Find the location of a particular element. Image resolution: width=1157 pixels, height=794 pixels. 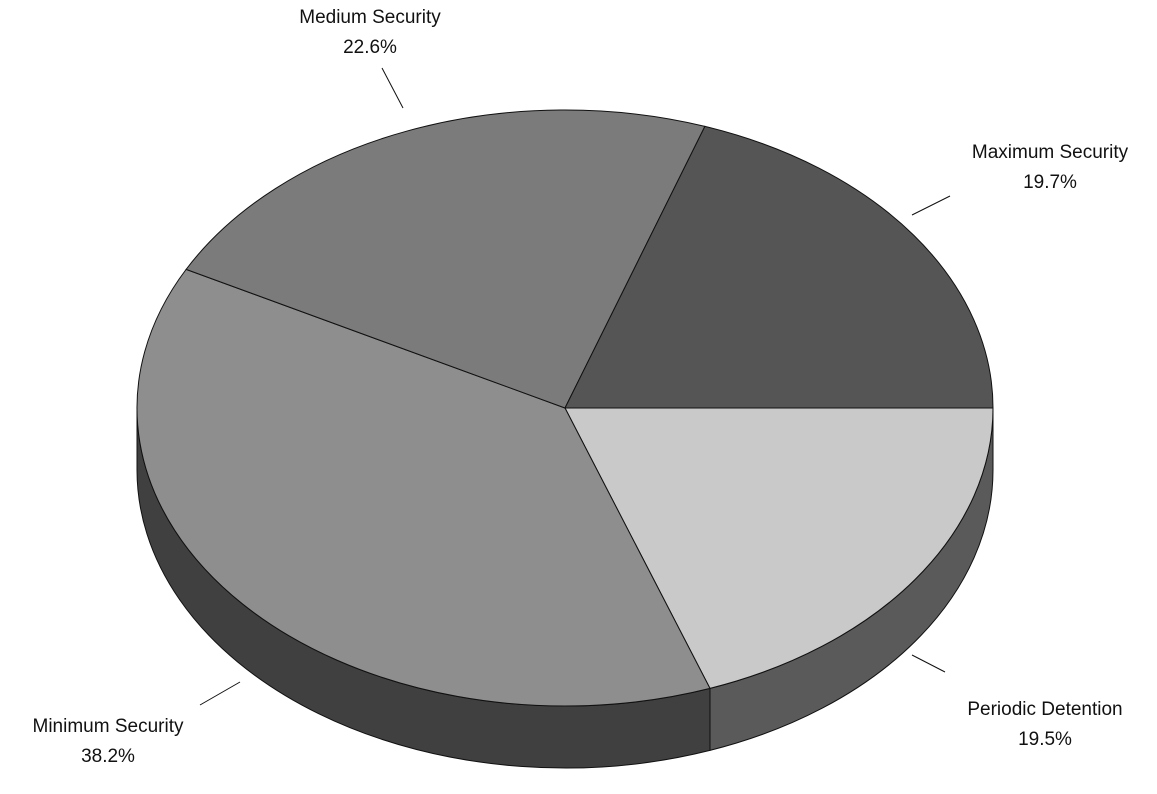

slice-label: Medium Security is located at coordinates (370, 17).